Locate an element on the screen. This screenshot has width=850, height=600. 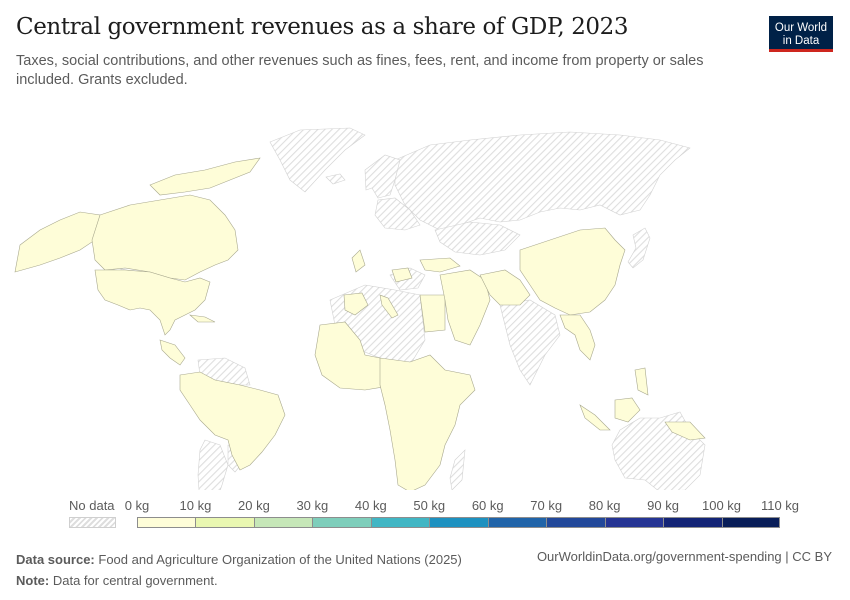
legend-tick-label: 0 kg is located at coordinates (137, 505).